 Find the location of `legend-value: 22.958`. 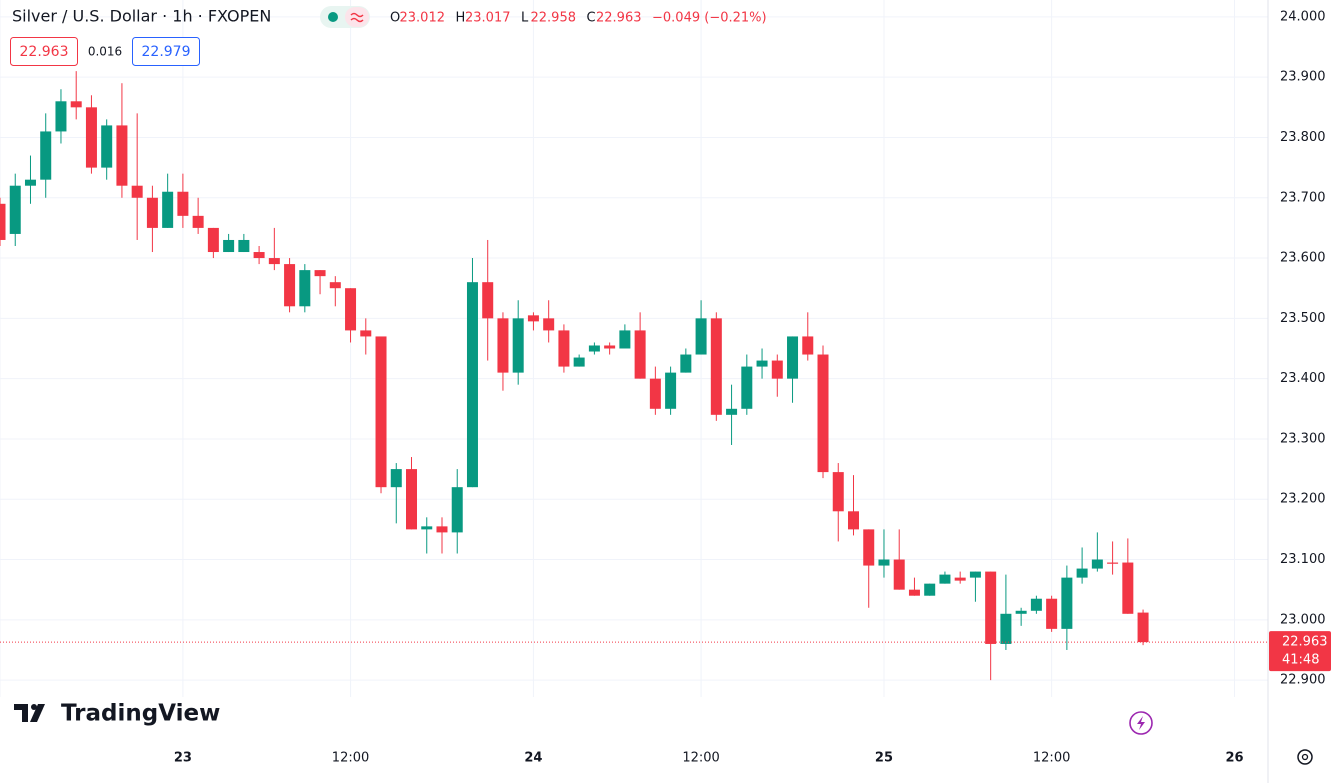

legend-value: 22.958 is located at coordinates (554, 18).